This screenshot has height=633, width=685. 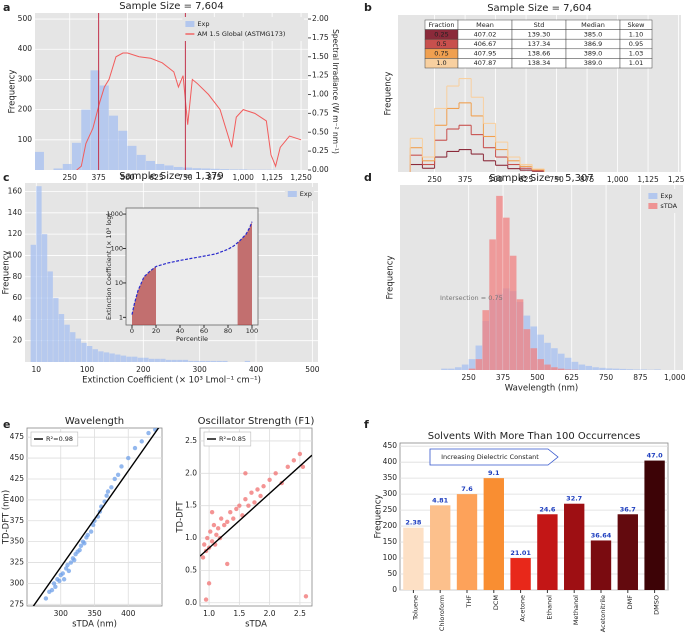 What do you see at coordinates (312, 369) in the screenshot?
I see `x-tick-label: 500` at bounding box center [312, 369].